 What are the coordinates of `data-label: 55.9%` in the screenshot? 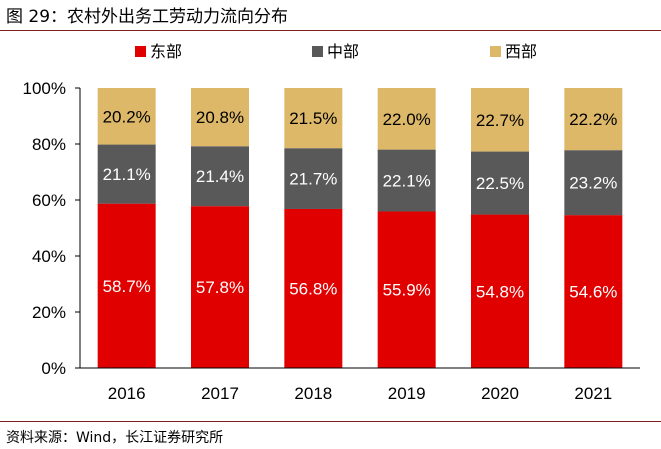 It's located at (407, 290).